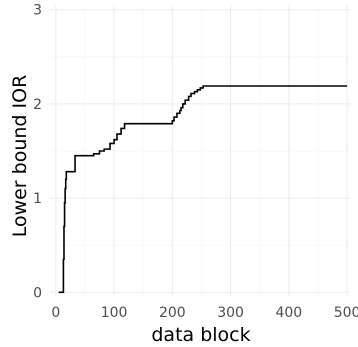  Describe the element at coordinates (37, 199) in the screenshot. I see `y-tick-label: 1` at that location.